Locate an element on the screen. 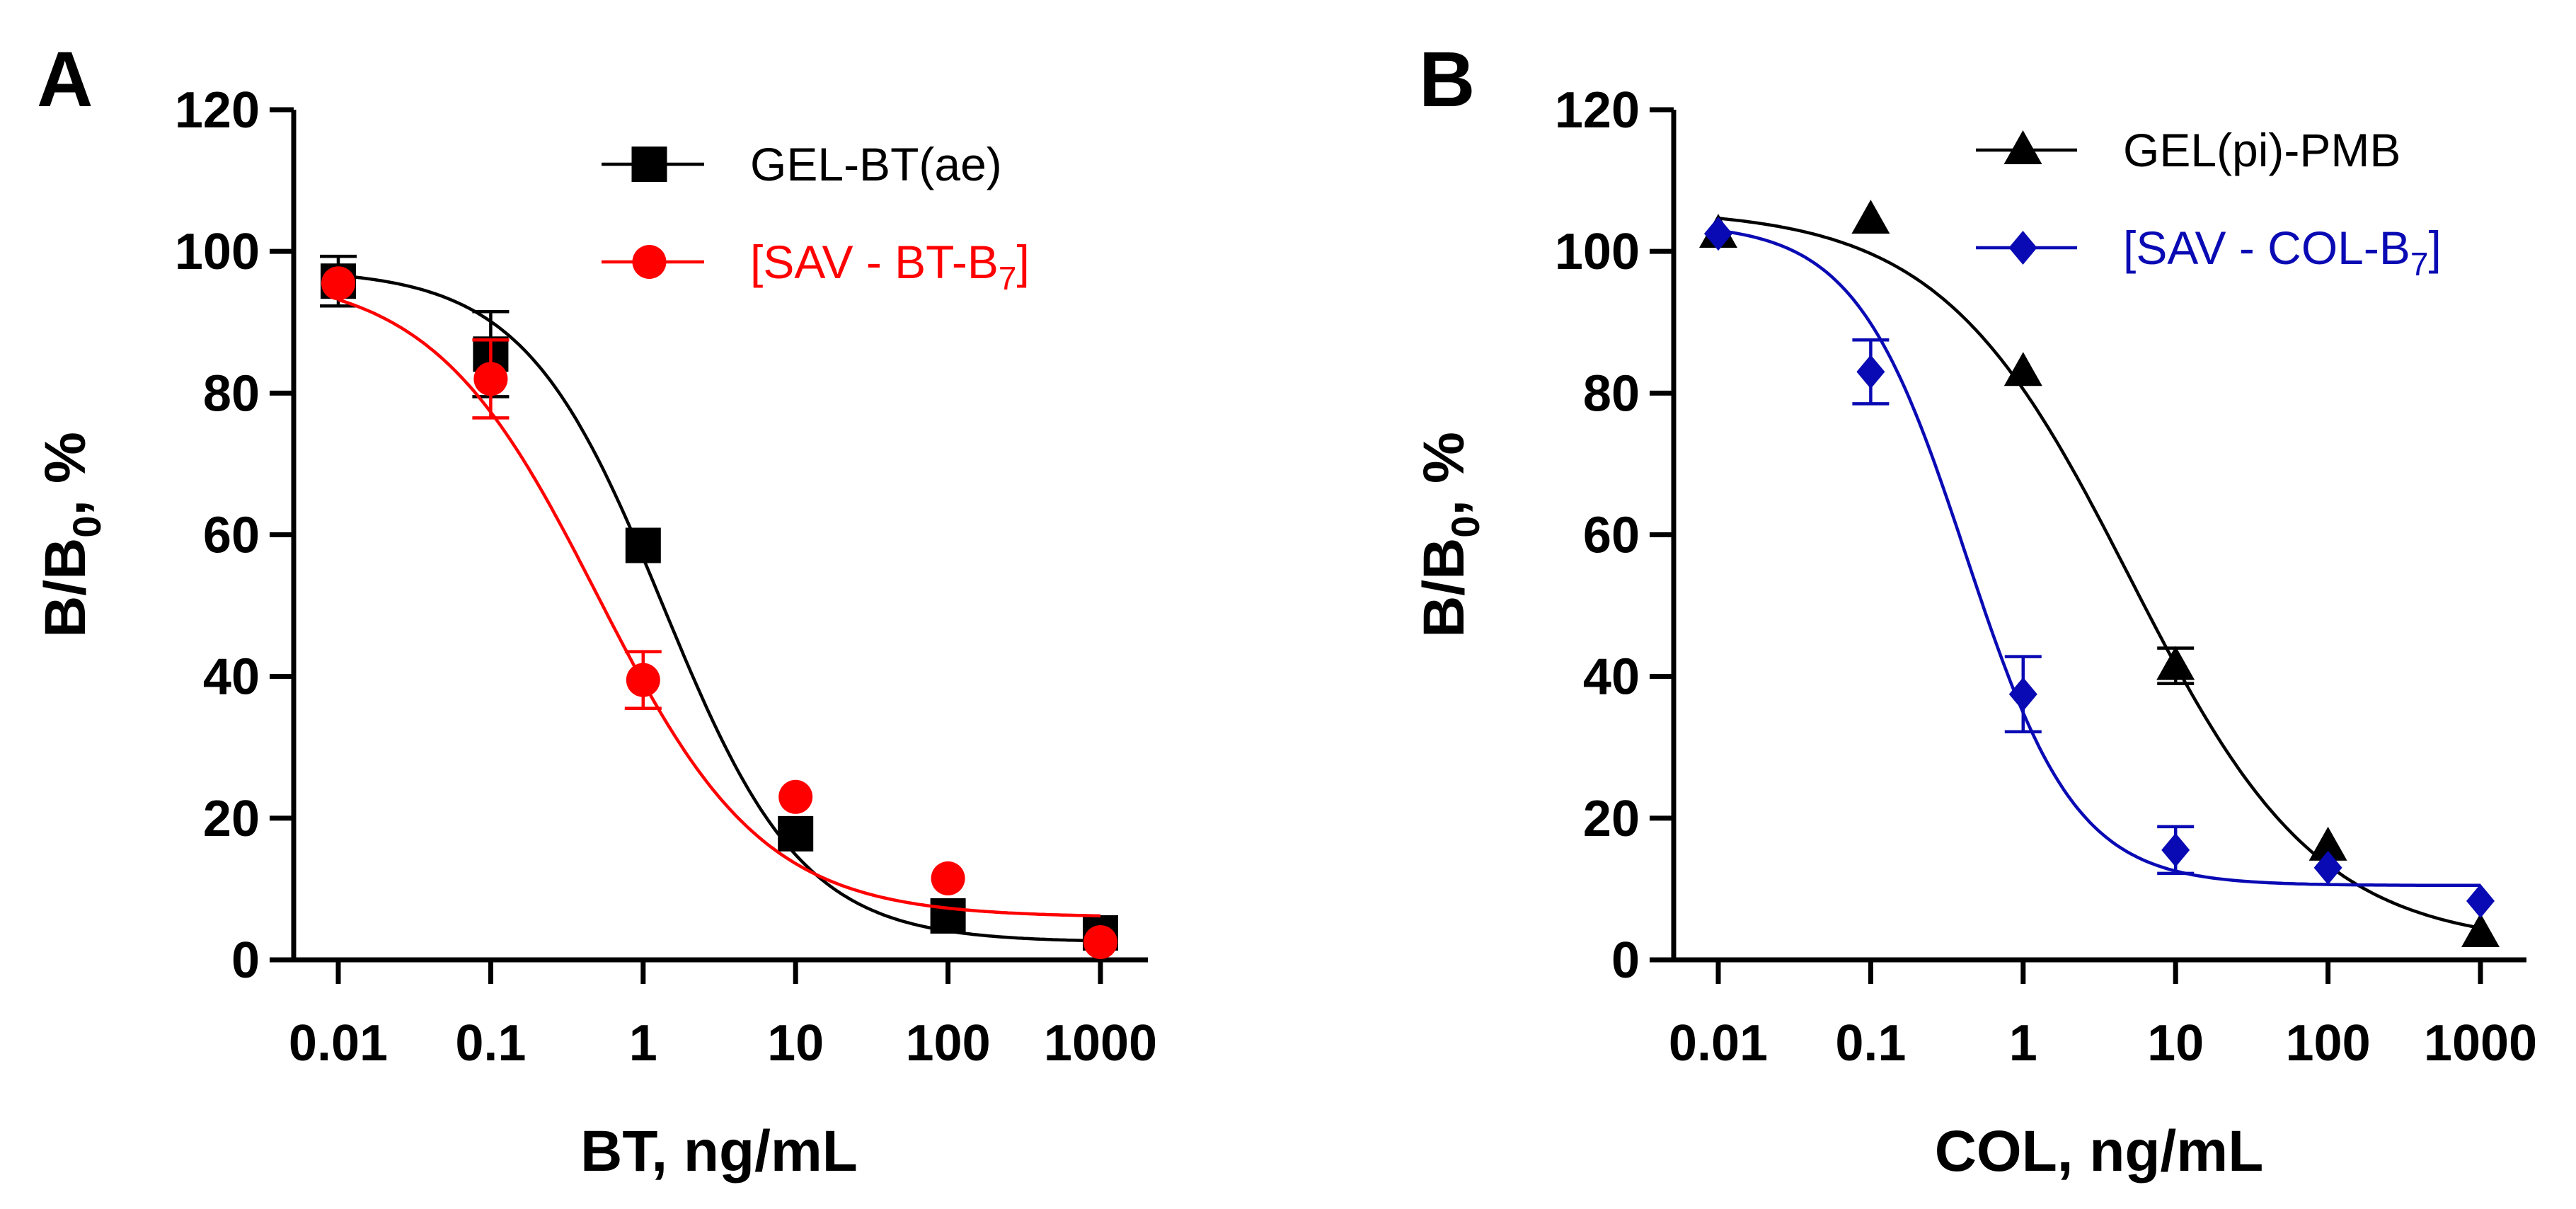  x-axis-title: BT, ng/mL is located at coordinates (719, 1151).